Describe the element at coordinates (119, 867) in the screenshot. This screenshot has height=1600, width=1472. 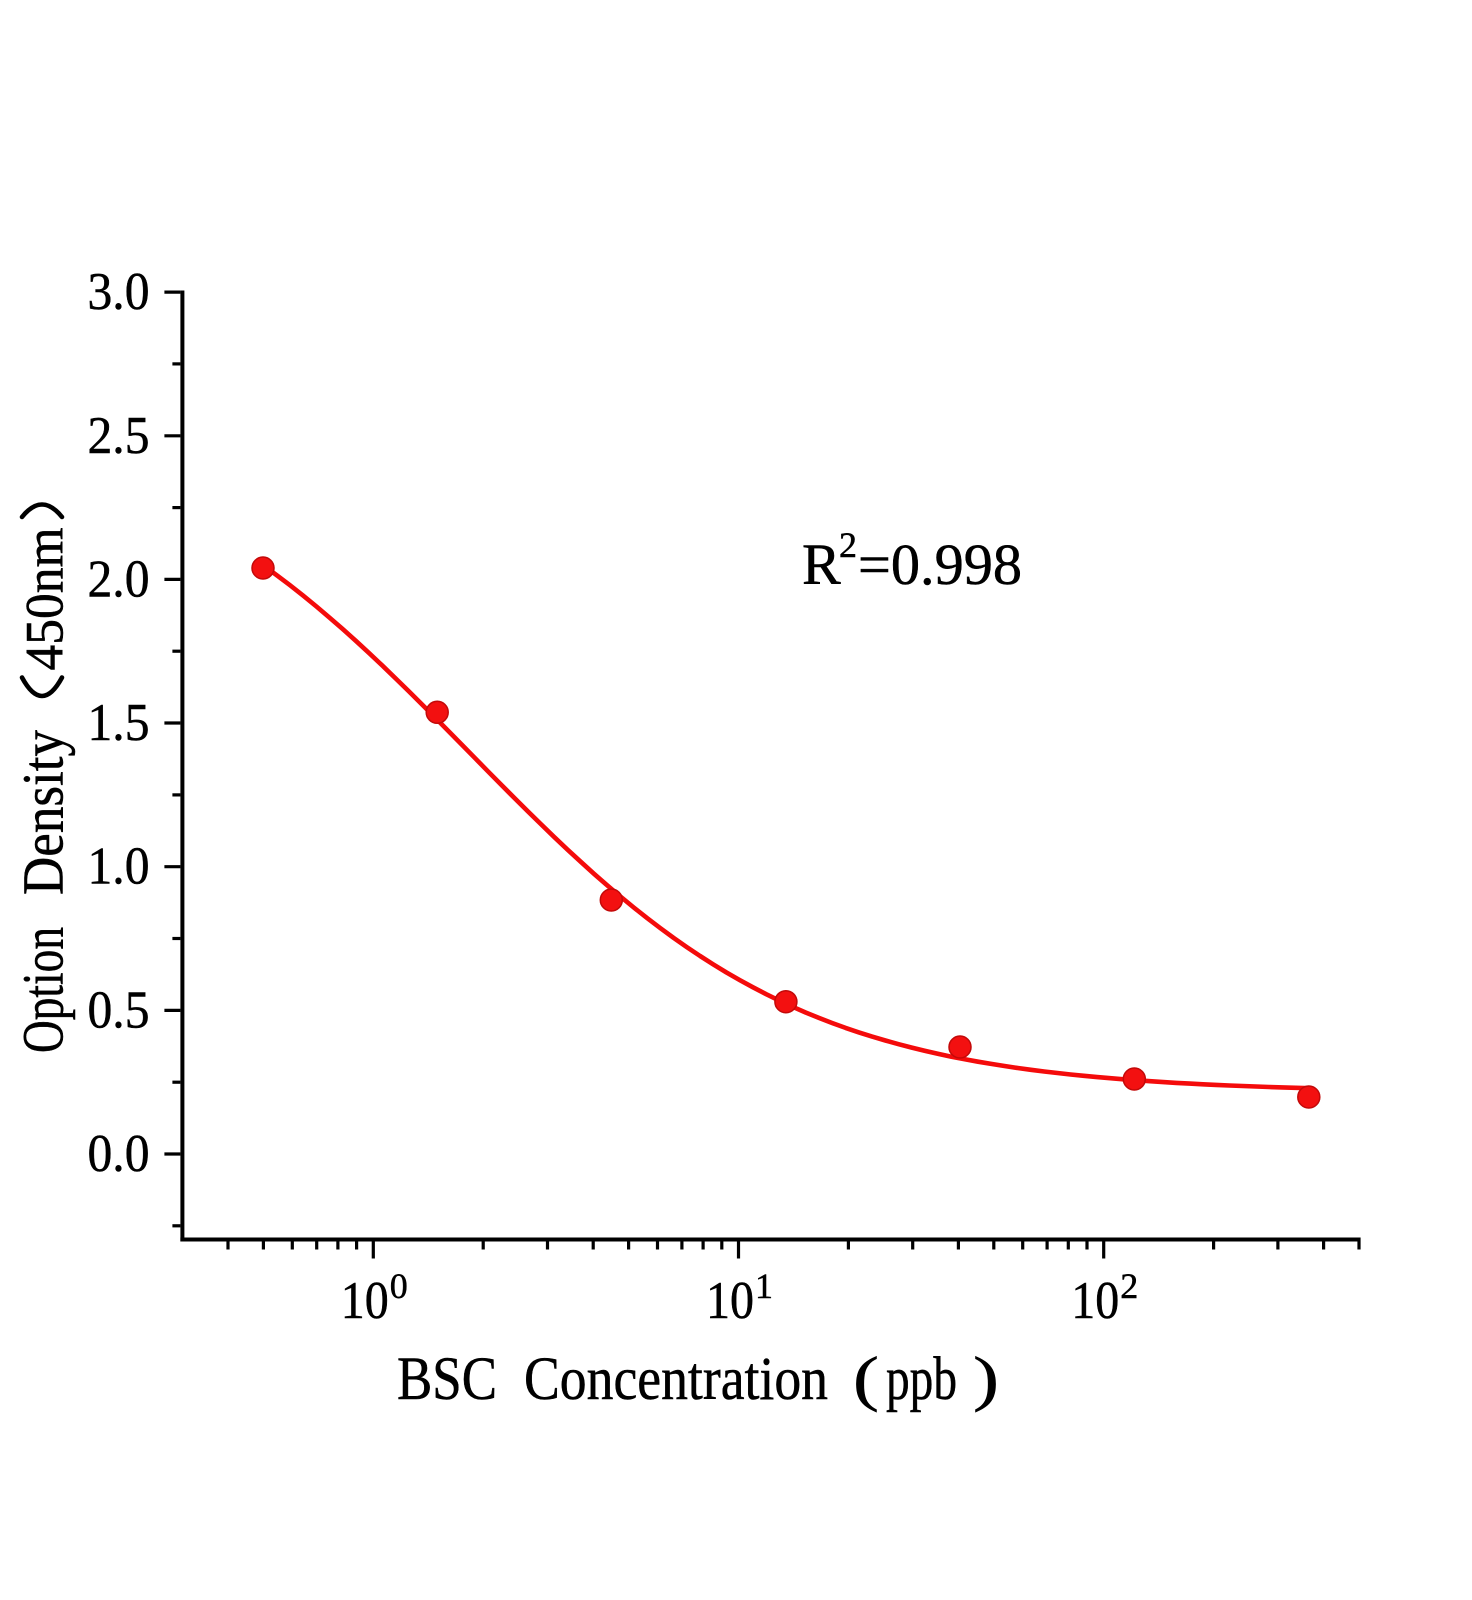
I see `svg-text: 1.0` at that location.